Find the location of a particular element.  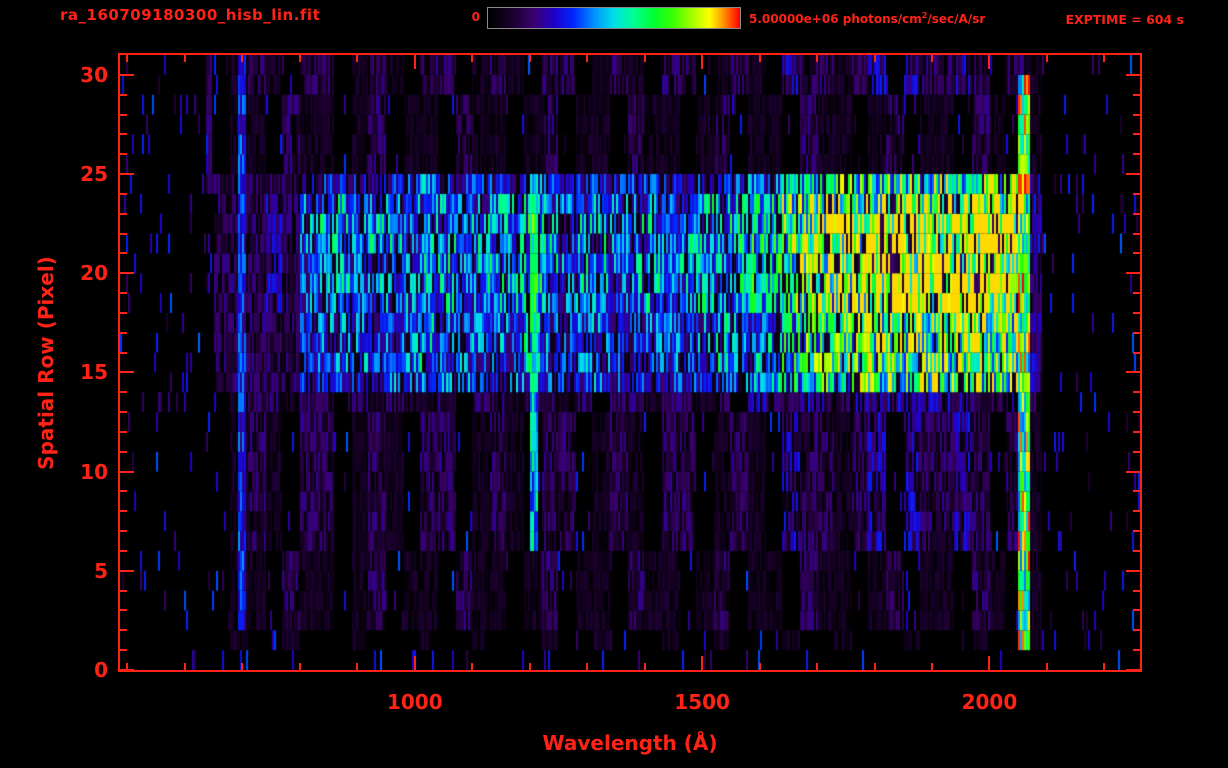

colorbar-units-superscript: 2 is located at coordinates (924, 15).